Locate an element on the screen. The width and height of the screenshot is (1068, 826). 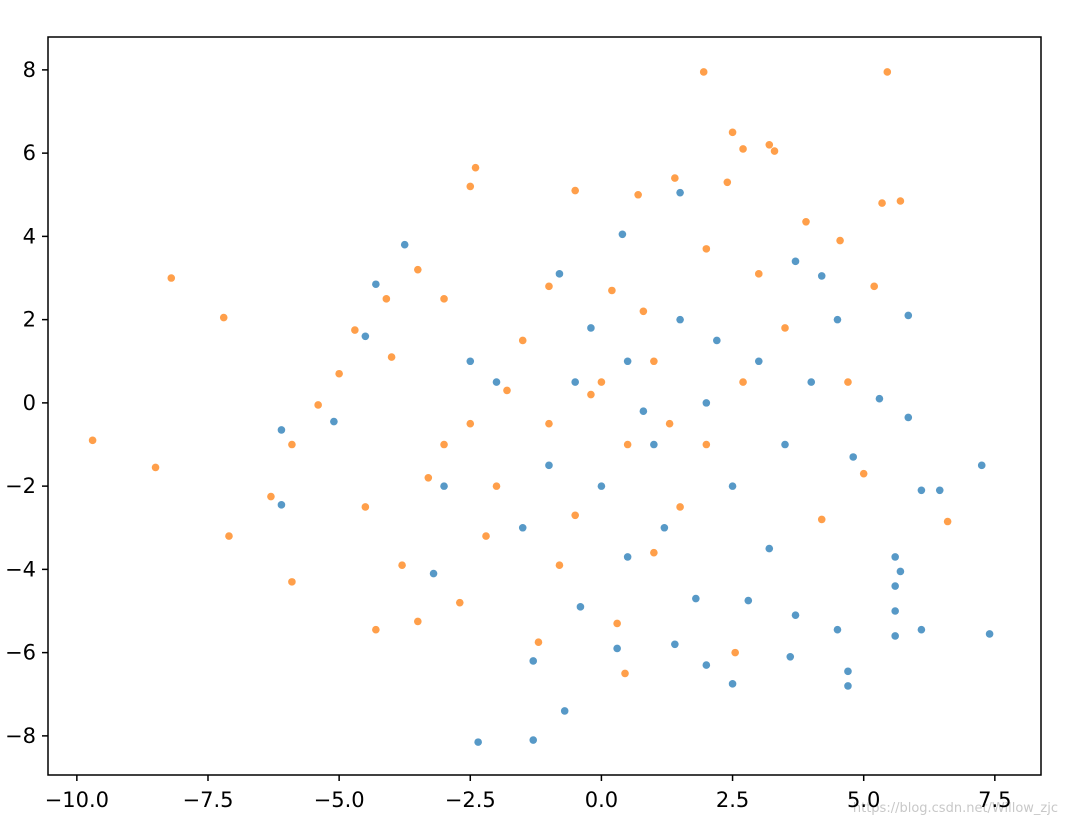
y-tick-label: −4 is located at coordinates (20, 569).